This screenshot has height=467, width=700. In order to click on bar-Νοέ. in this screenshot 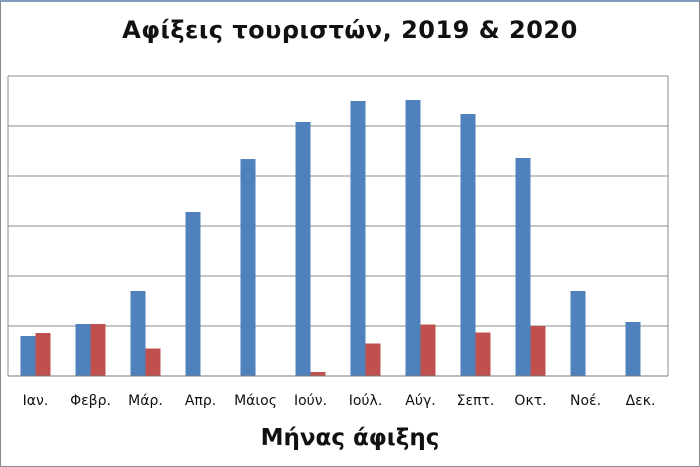, I will do `click(578, 333)`.